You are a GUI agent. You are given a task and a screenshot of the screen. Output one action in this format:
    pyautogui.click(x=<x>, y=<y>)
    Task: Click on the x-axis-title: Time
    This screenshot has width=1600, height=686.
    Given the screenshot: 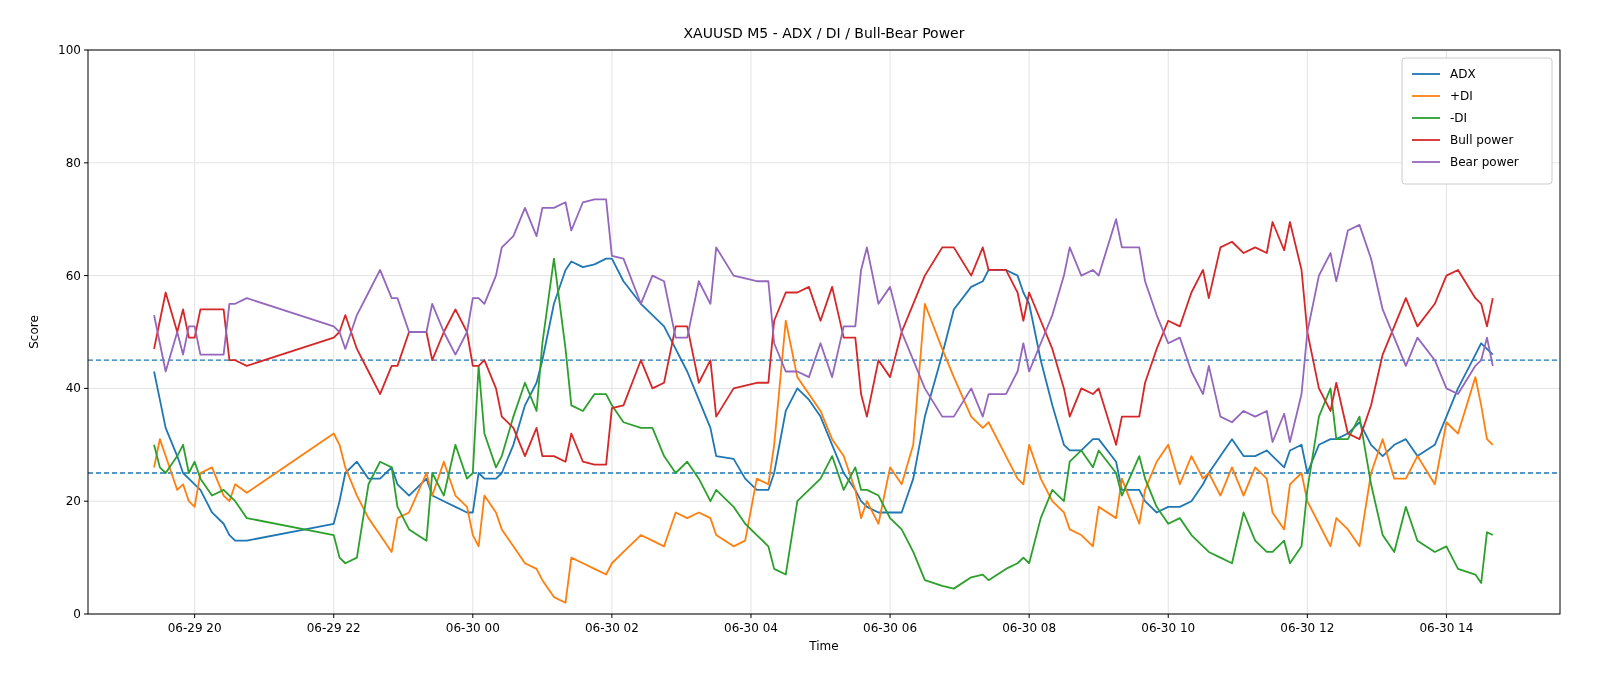 What is the action you would take?
    pyautogui.click(x=823, y=646)
    